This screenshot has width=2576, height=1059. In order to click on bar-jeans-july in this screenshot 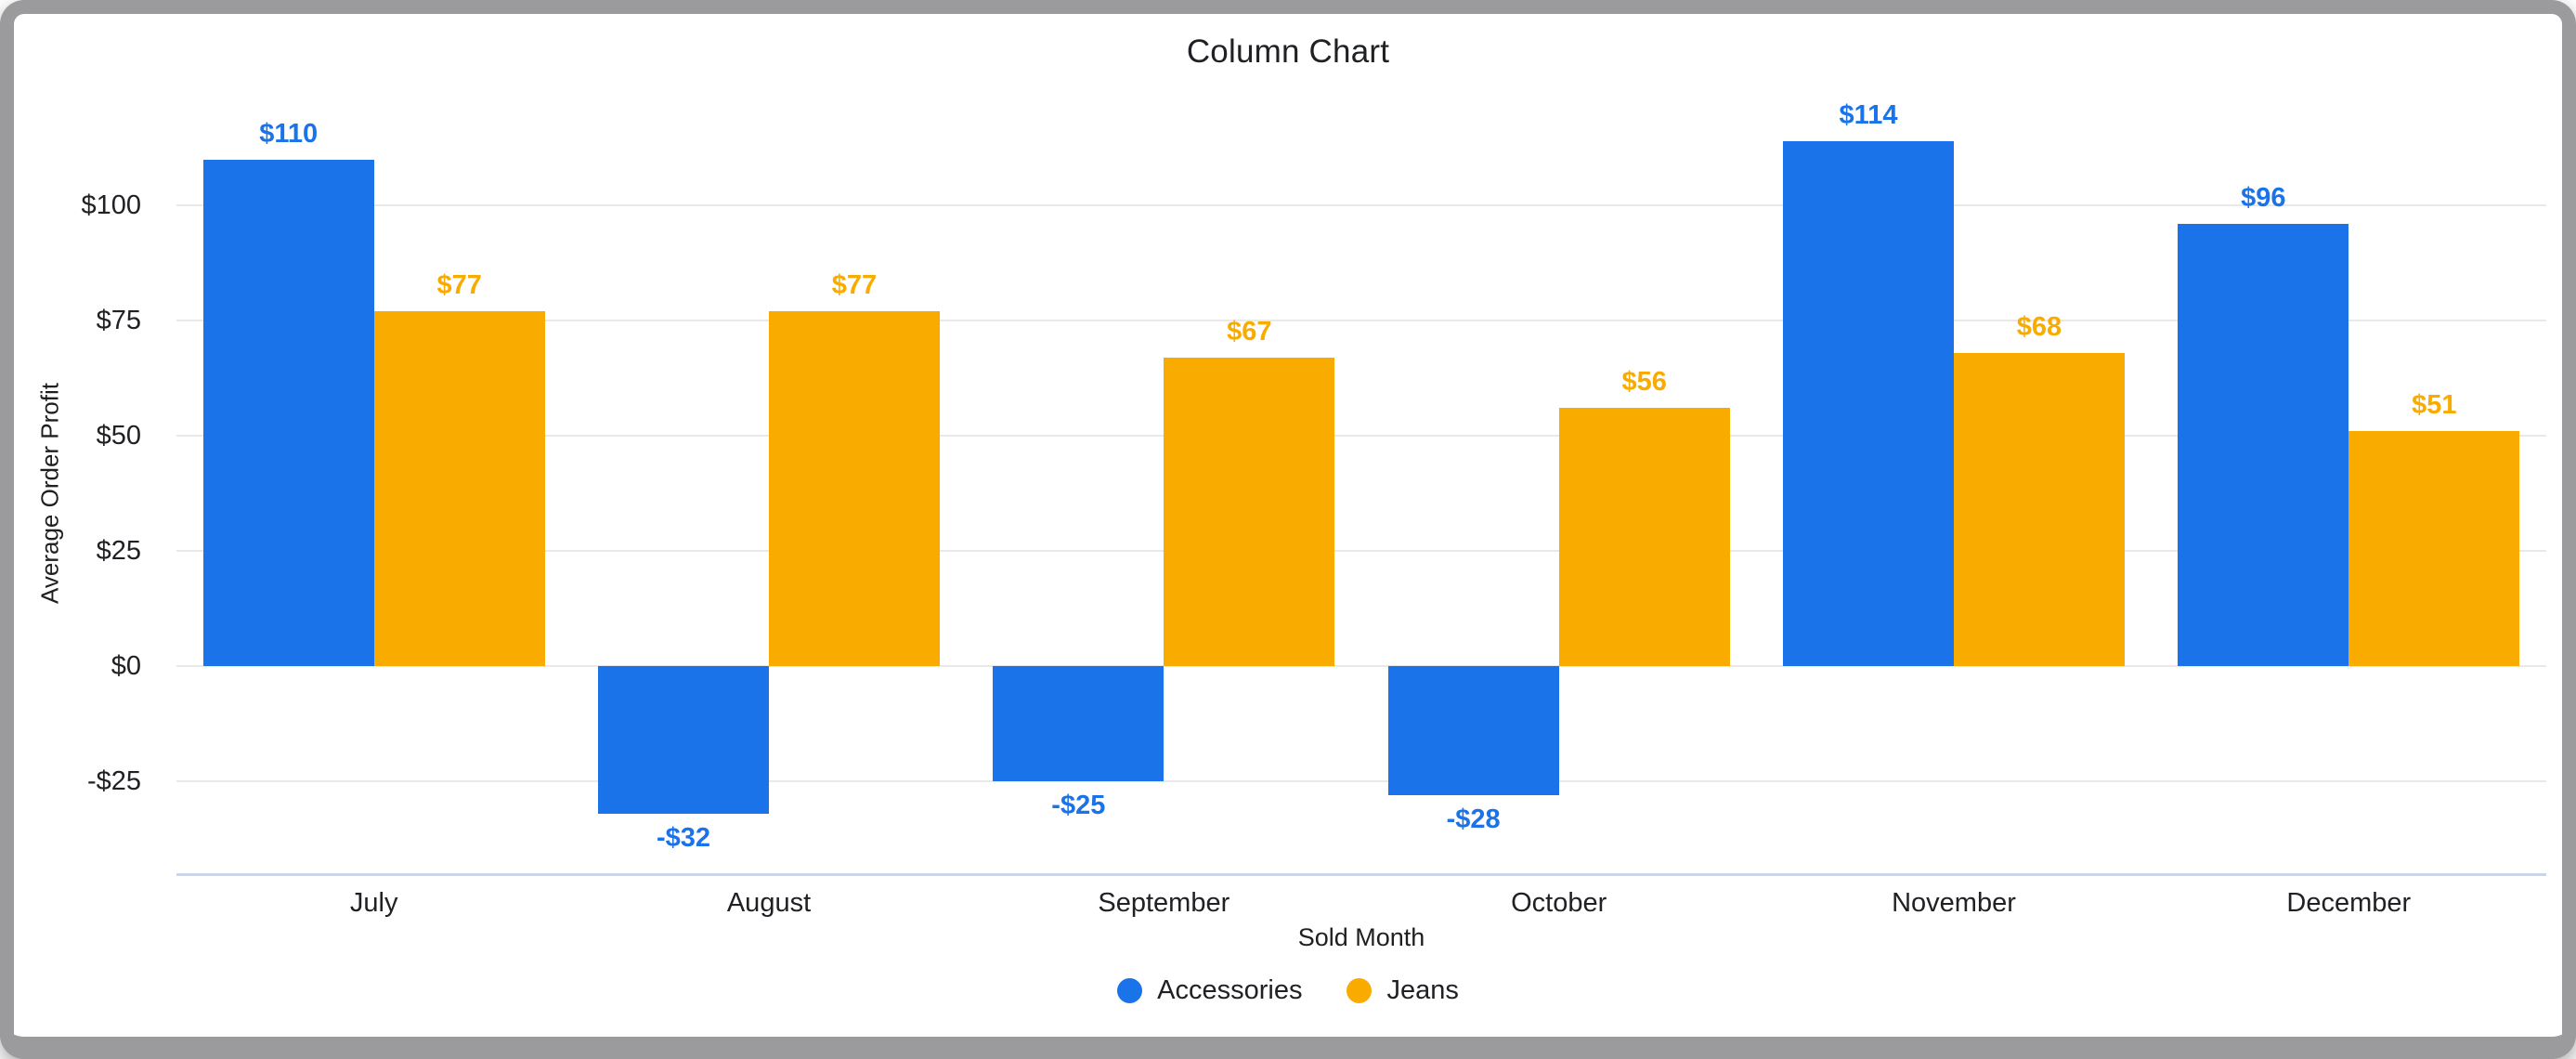, I will do `click(459, 488)`.